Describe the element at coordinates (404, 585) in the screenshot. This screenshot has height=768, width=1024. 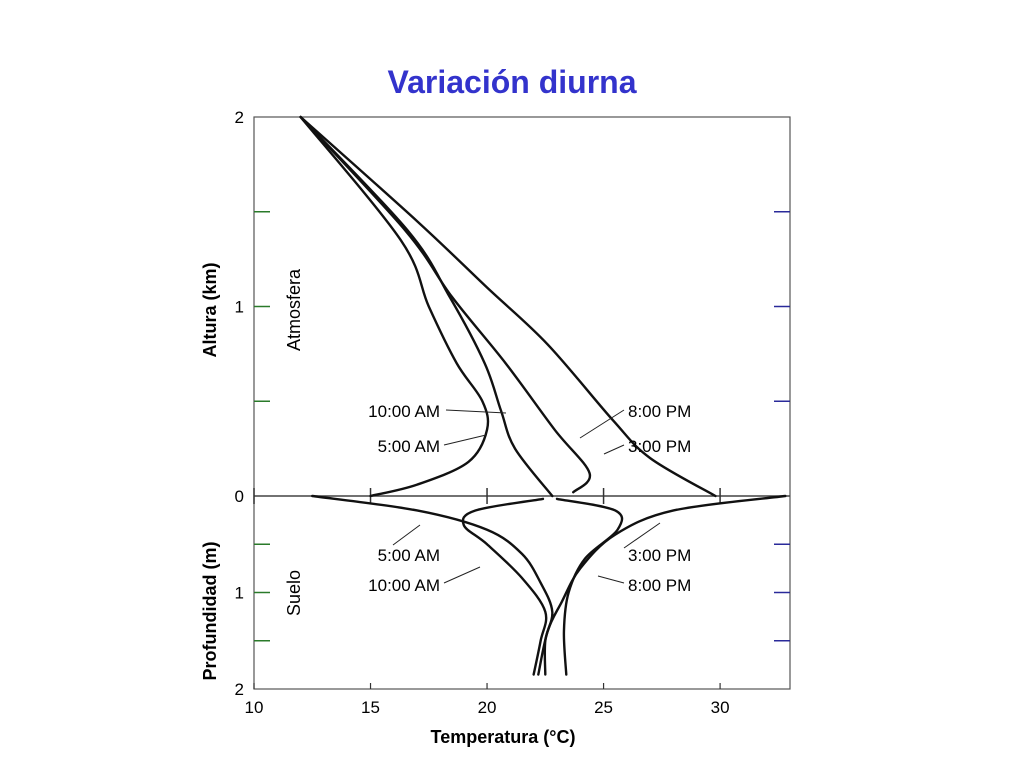
I see `soil-annotation-10-00-am: 10:00 AM` at that location.